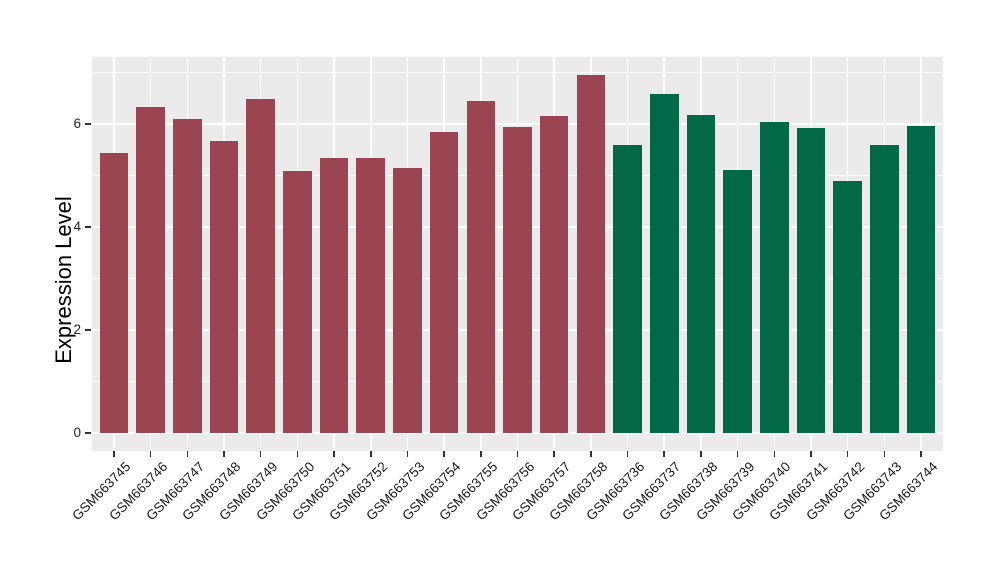 This screenshot has height=580, width=1000. Describe the element at coordinates (114, 454) in the screenshot. I see `x-tick-GSM663745` at that location.